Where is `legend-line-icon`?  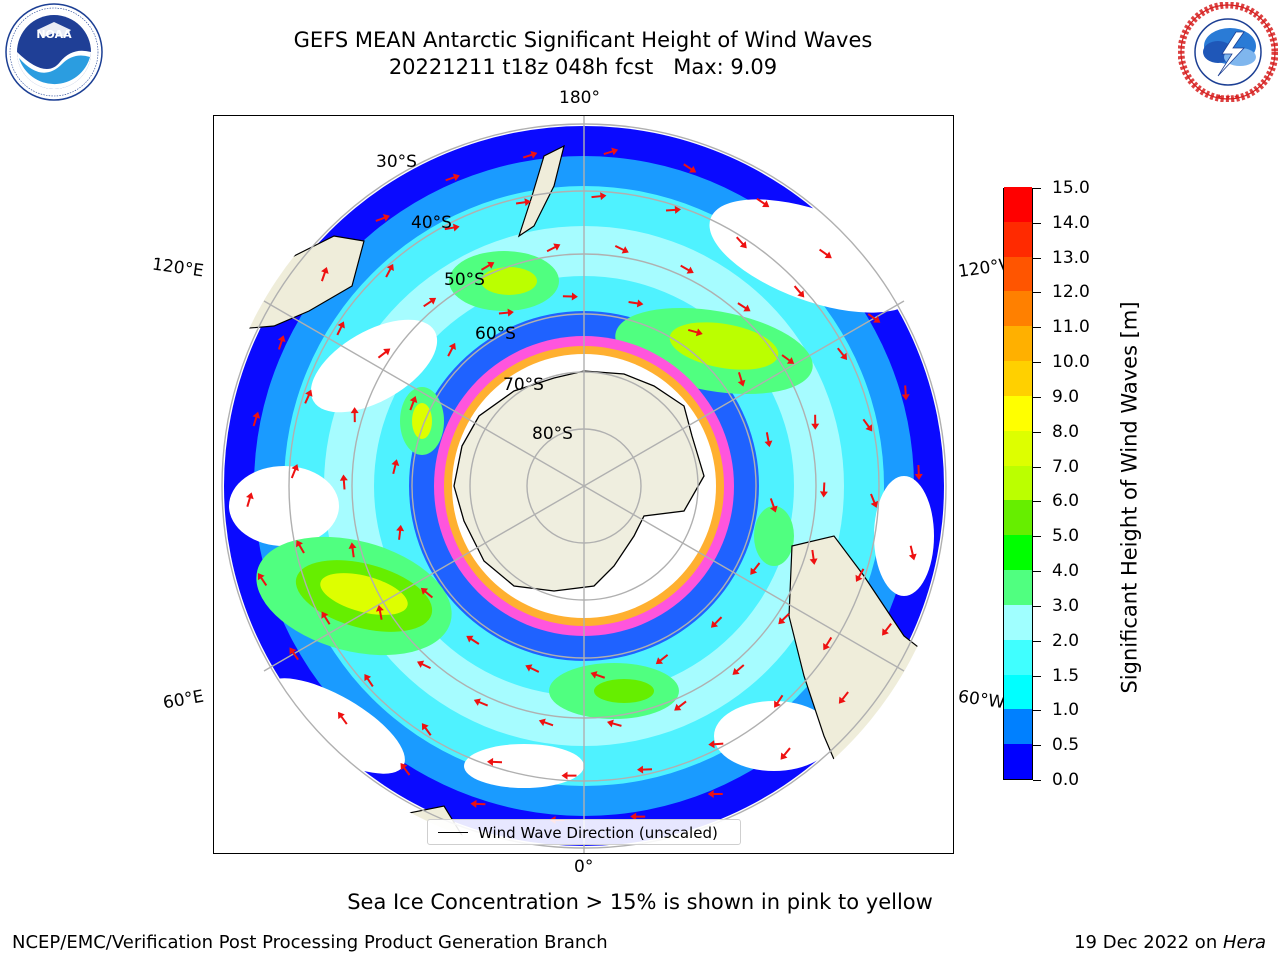 legend-line-icon is located at coordinates (453, 832).